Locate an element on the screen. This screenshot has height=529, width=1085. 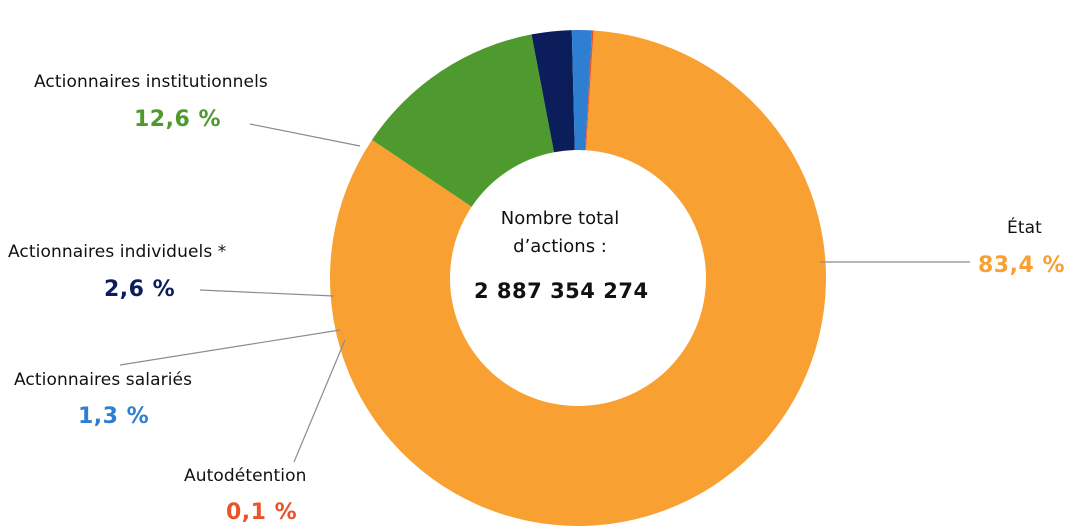
center-total-value: 2 887 354 274 is located at coordinates (561, 291).